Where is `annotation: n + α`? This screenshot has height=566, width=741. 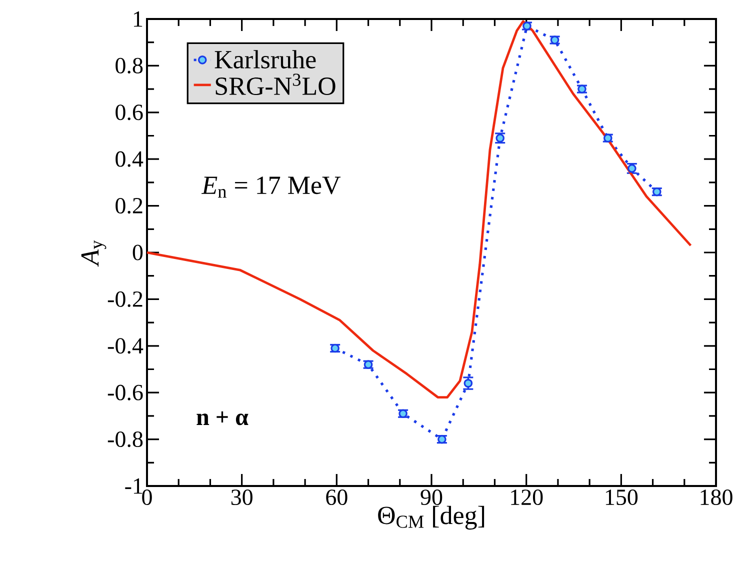
annotation: n + α is located at coordinates (222, 418).